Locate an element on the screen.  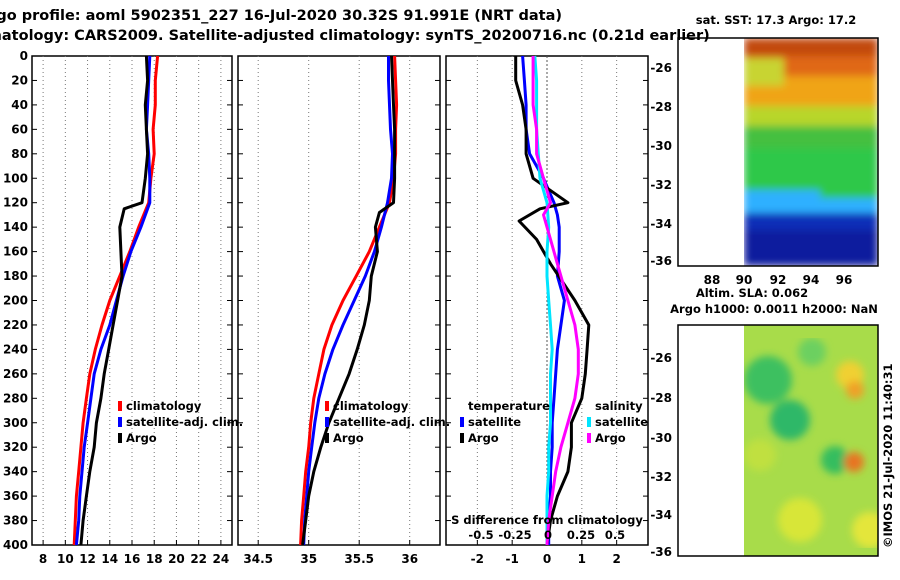
sst-lat-tick-30: -30 is located at coordinates (661, 146).